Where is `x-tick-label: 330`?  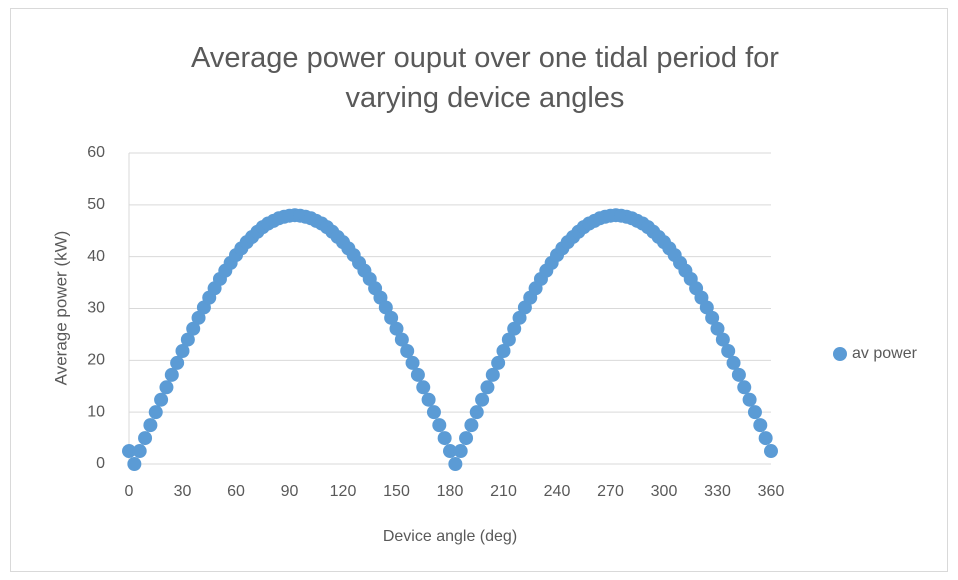
x-tick-label: 330 is located at coordinates (717, 491).